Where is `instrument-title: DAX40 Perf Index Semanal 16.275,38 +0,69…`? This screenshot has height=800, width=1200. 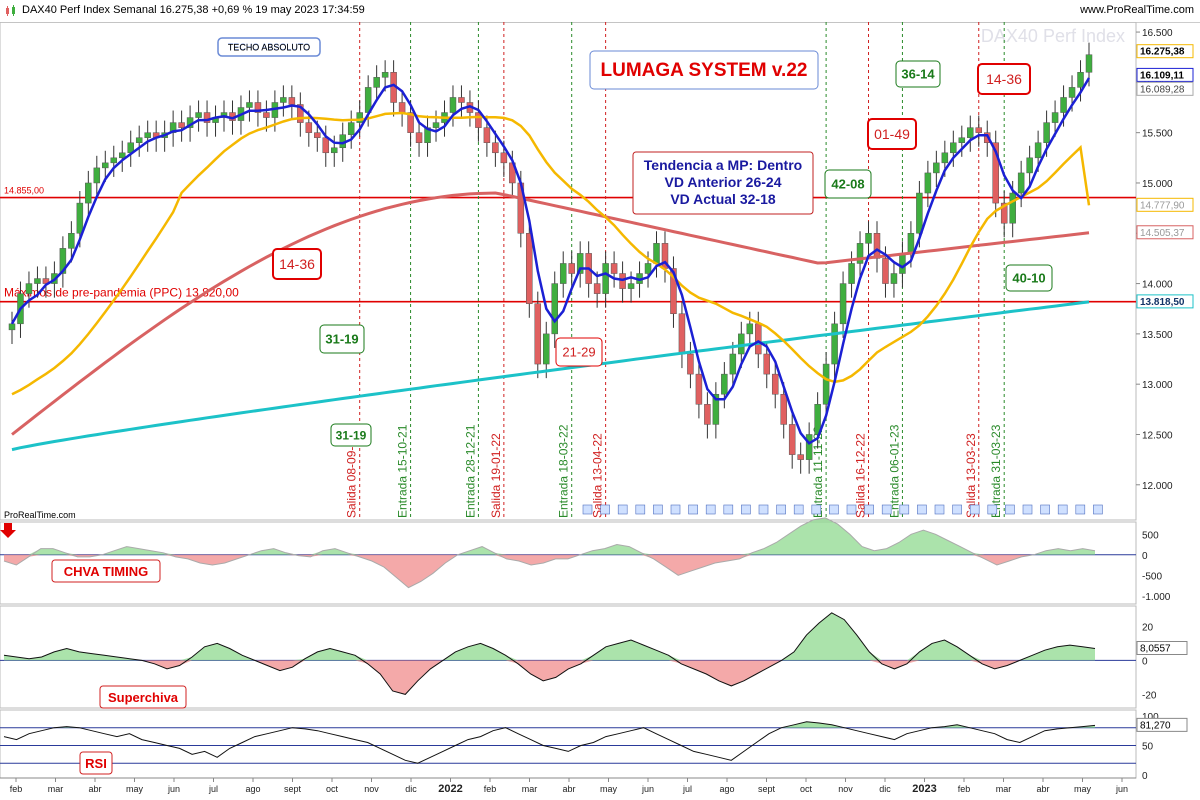 instrument-title: DAX40 Perf Index Semanal 16.275,38 +0,69… is located at coordinates (193, 10).